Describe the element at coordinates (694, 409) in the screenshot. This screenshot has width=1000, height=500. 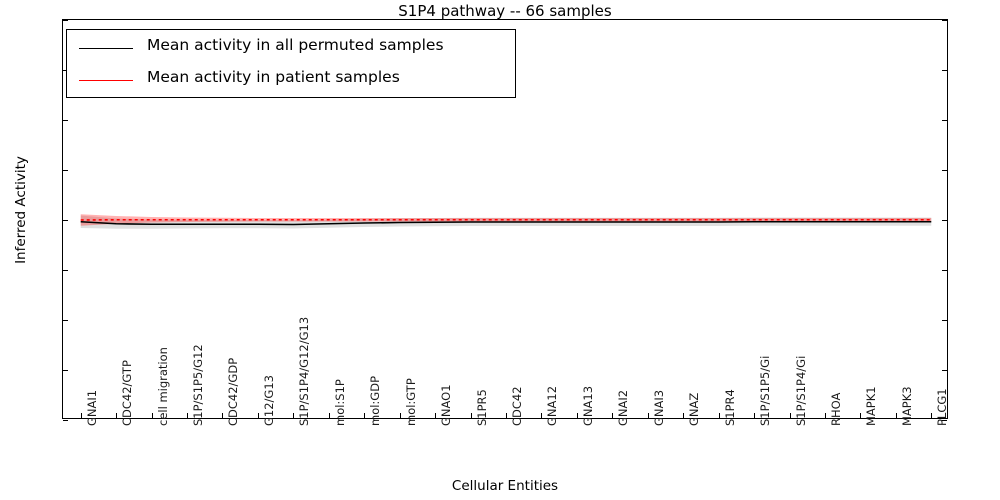
I see `x-tick-label: GNAZ` at that location.